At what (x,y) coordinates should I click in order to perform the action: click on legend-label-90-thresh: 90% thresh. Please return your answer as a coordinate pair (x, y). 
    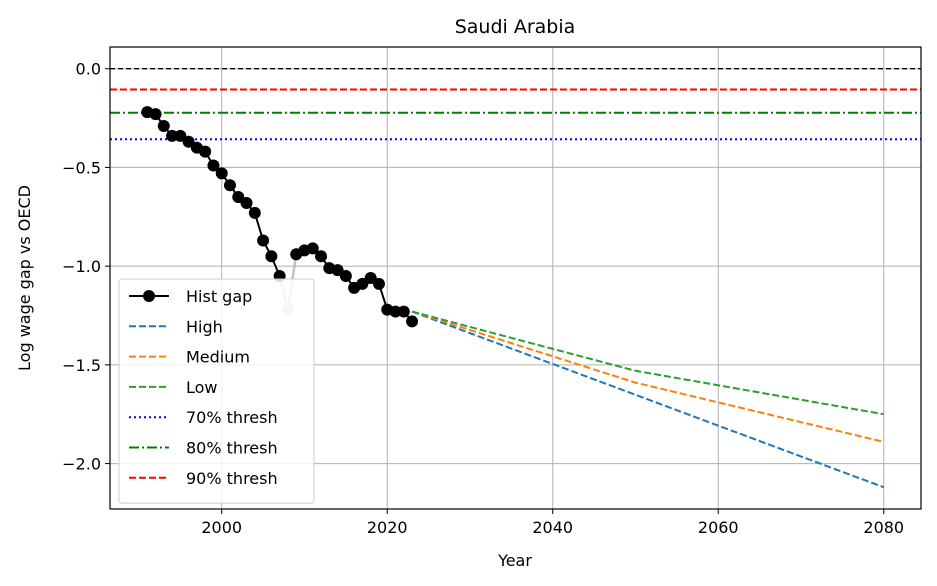
    Looking at the image, I should click on (232, 478).